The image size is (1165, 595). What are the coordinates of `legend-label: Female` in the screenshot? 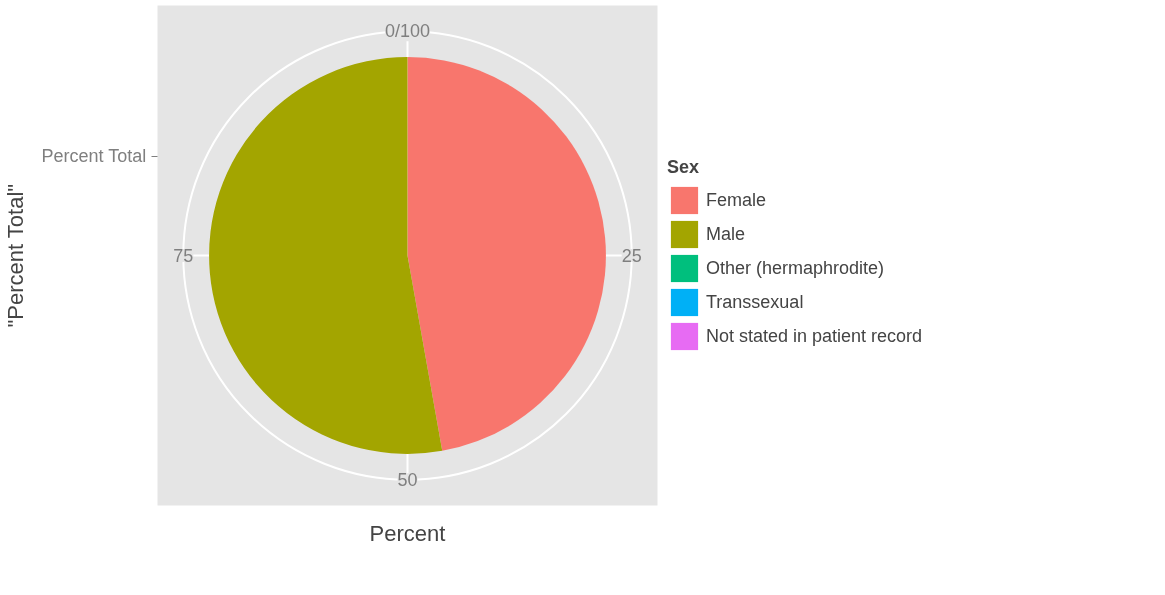 It's located at (736, 200).